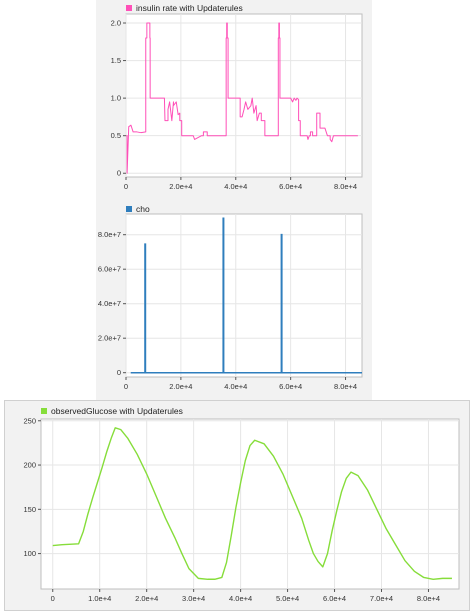 This screenshot has height=612, width=474. What do you see at coordinates (29, 553) in the screenshot?
I see `y-tick-label: 100` at bounding box center [29, 553].